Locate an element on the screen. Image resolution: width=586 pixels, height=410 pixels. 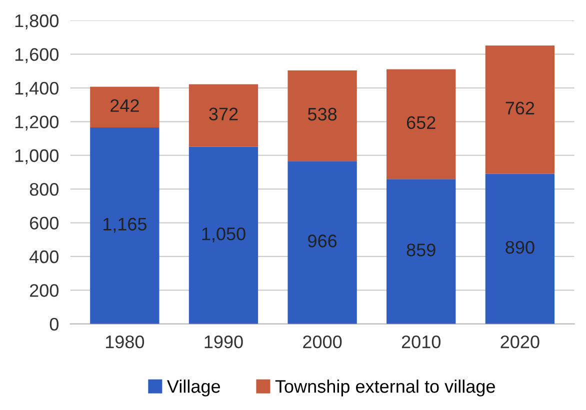
x-tick-label: 2010 is located at coordinates (421, 341).